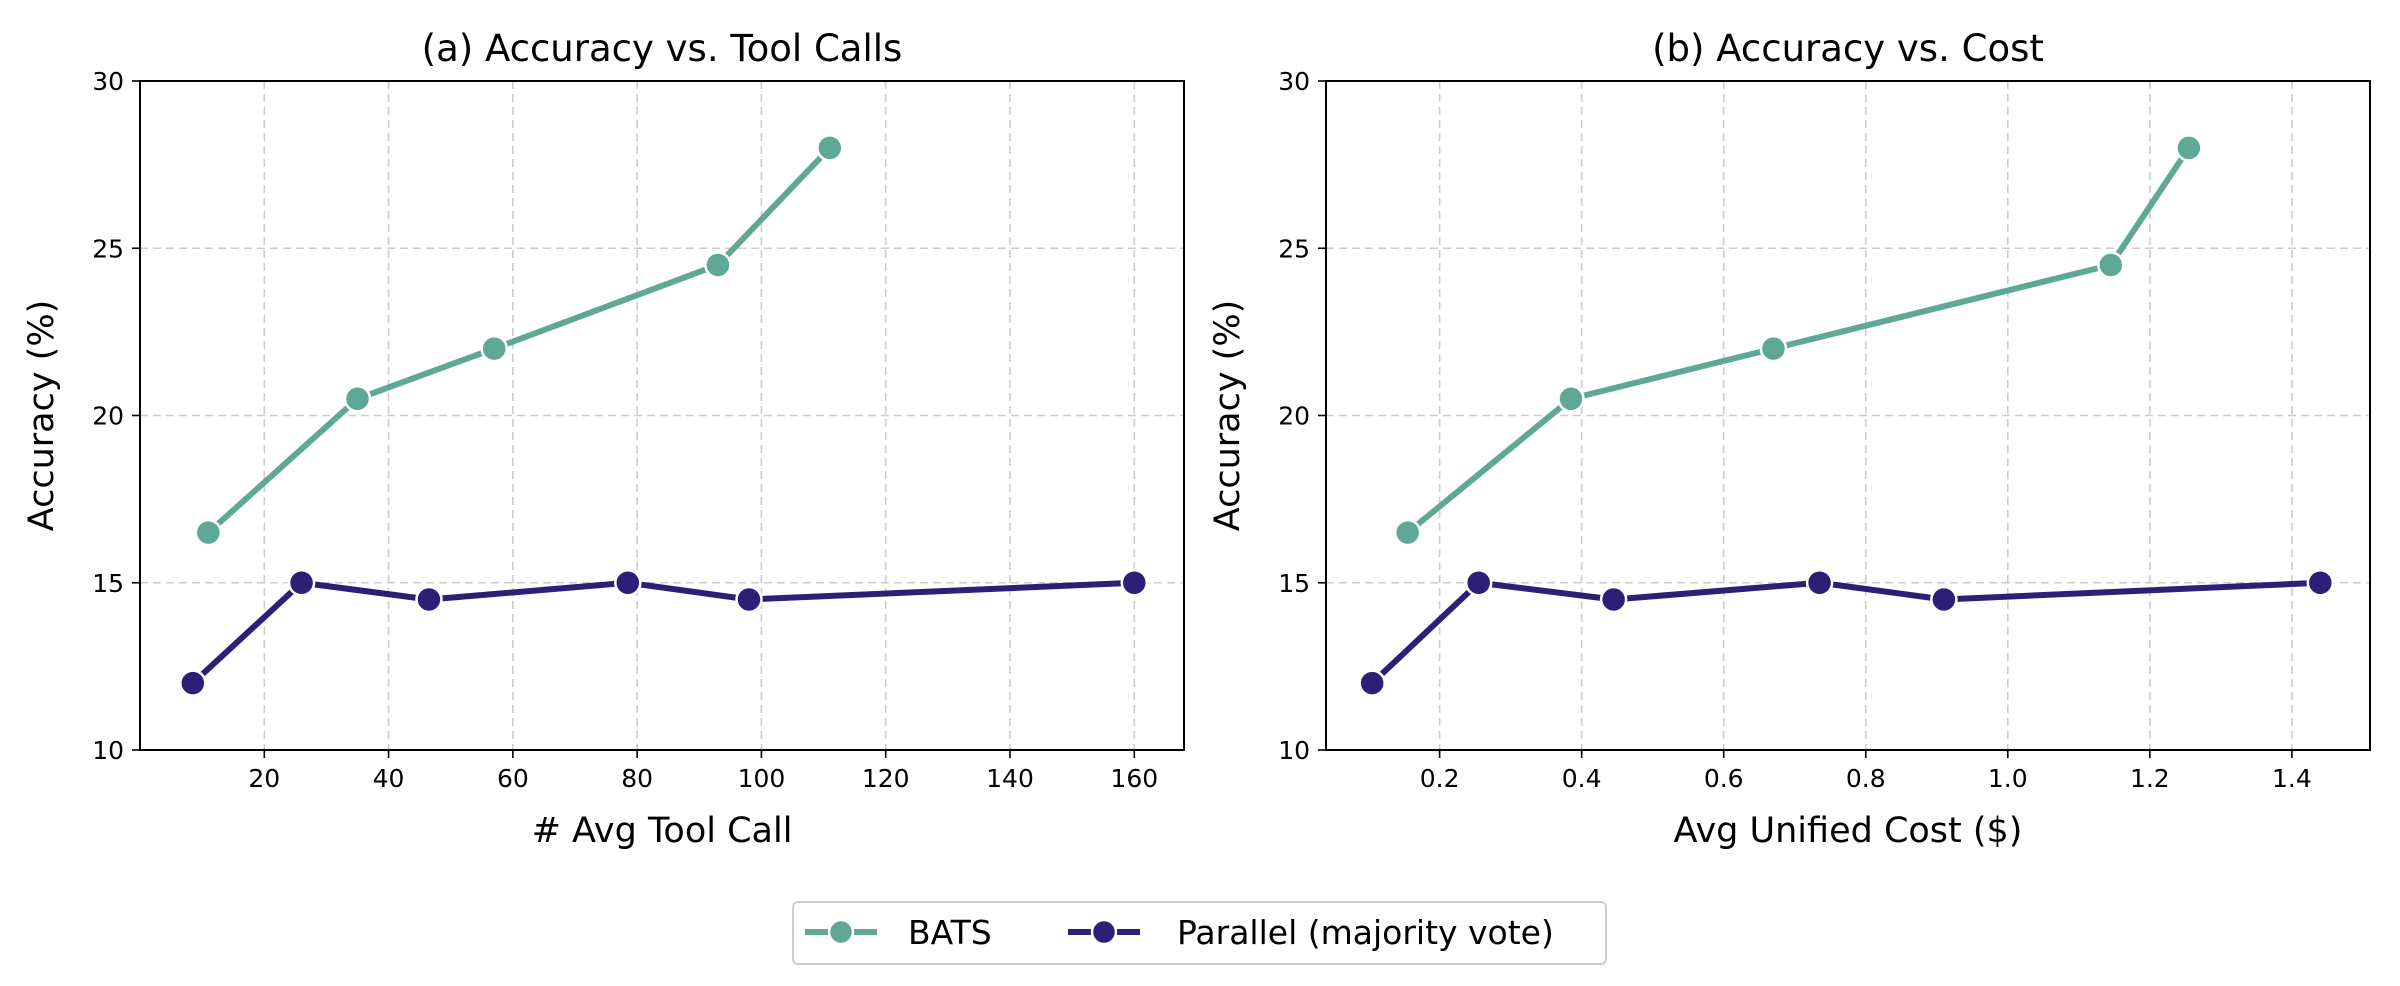 The width and height of the screenshot is (2400, 986). I want to click on x-tick-label: 1.2, so click(2150, 778).